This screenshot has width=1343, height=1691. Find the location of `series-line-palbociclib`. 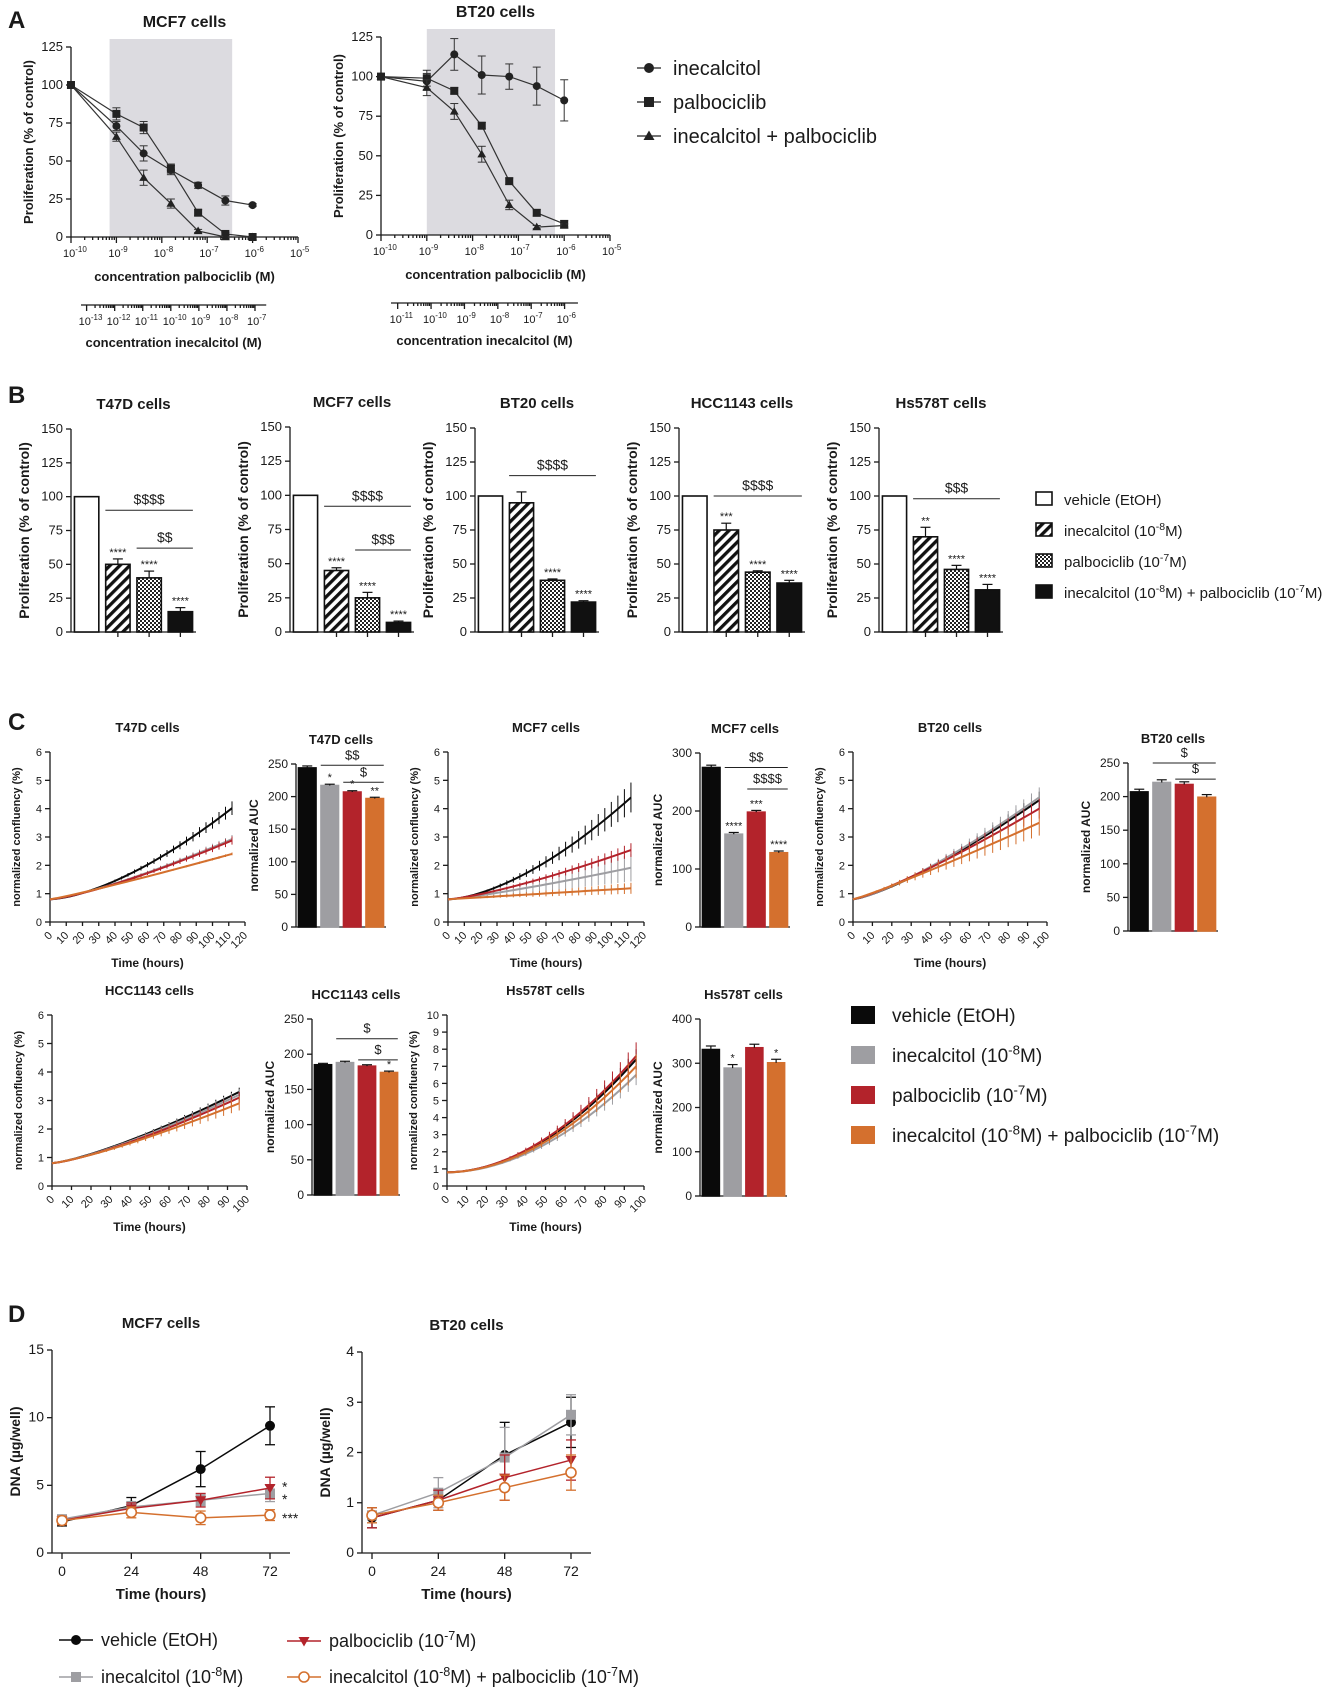

series-line-palbociclib is located at coordinates (166, 1504).